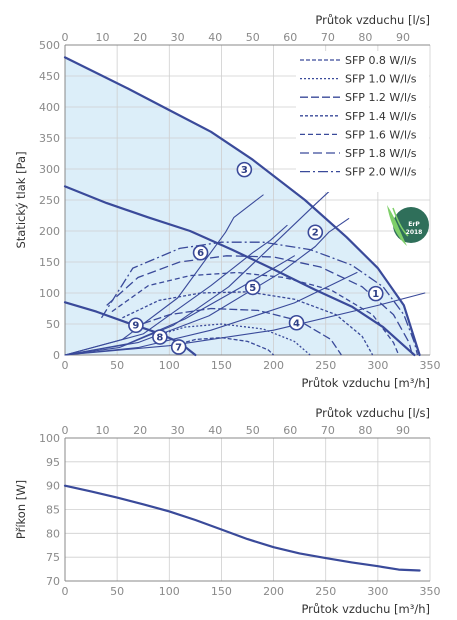 The image size is (457, 620). Describe the element at coordinates (53, 324) in the screenshot. I see `y-tick-label: 50` at that location.